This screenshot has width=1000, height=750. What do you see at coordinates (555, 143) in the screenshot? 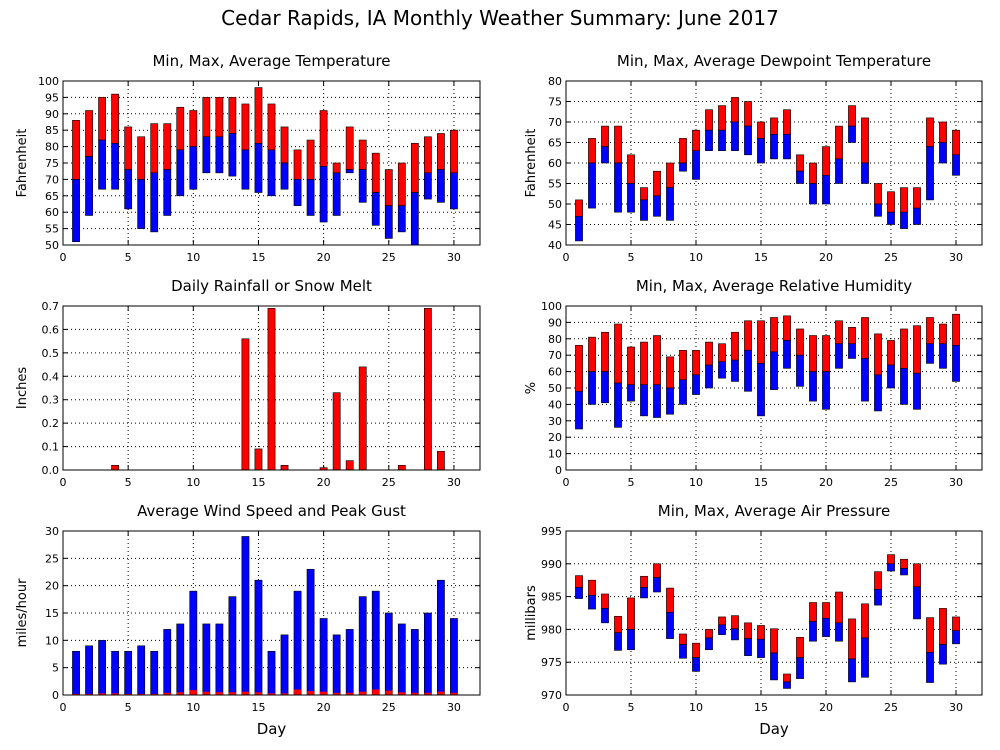
I see `y-tick-label: 65` at bounding box center [555, 143].